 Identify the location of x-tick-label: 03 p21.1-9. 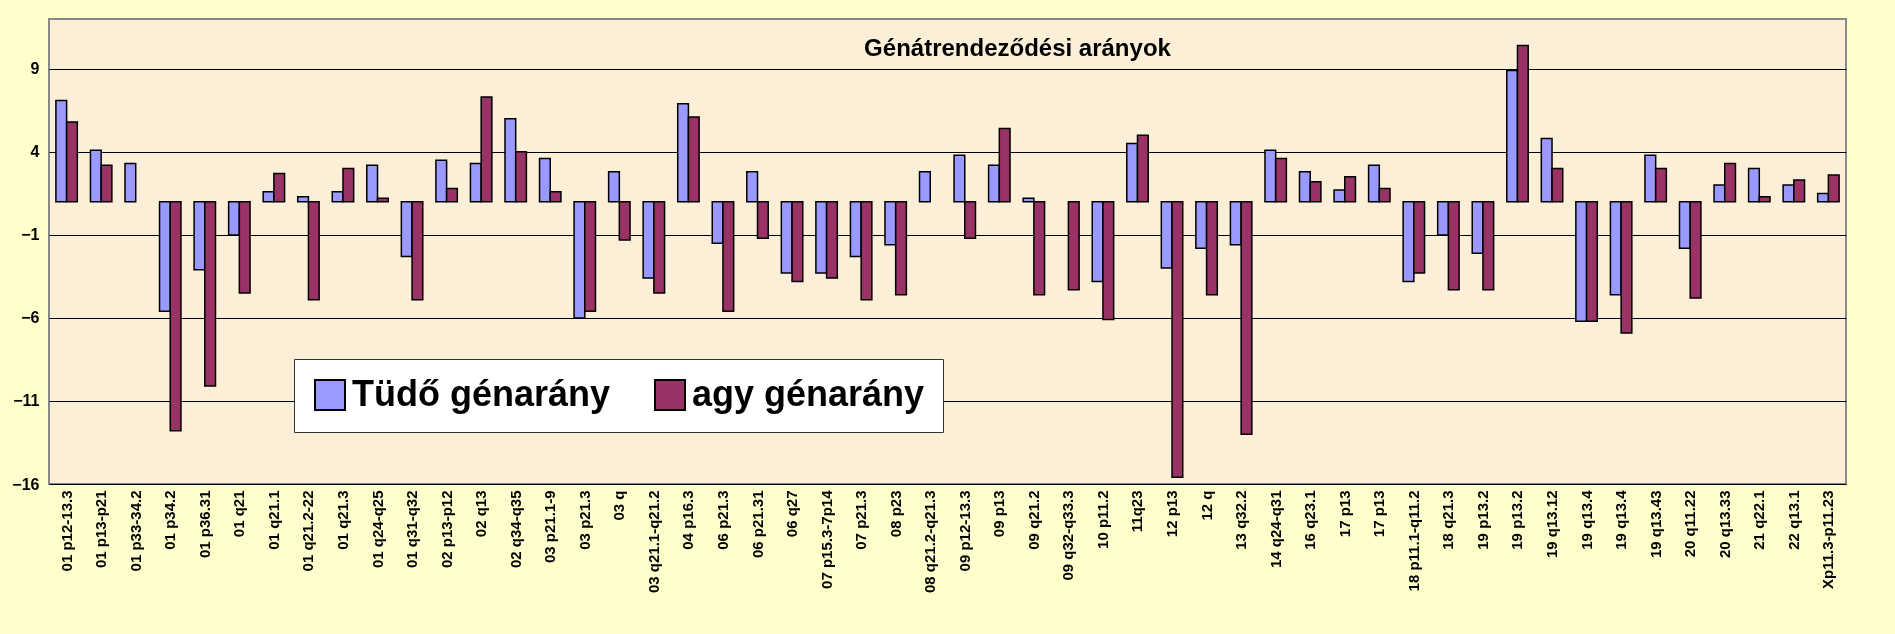
(550, 527).